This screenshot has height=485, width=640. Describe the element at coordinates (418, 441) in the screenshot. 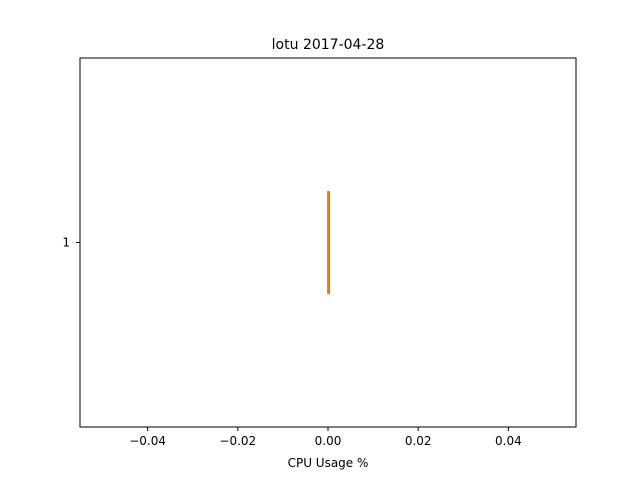

I see `x-tick-label: 0.02` at that location.